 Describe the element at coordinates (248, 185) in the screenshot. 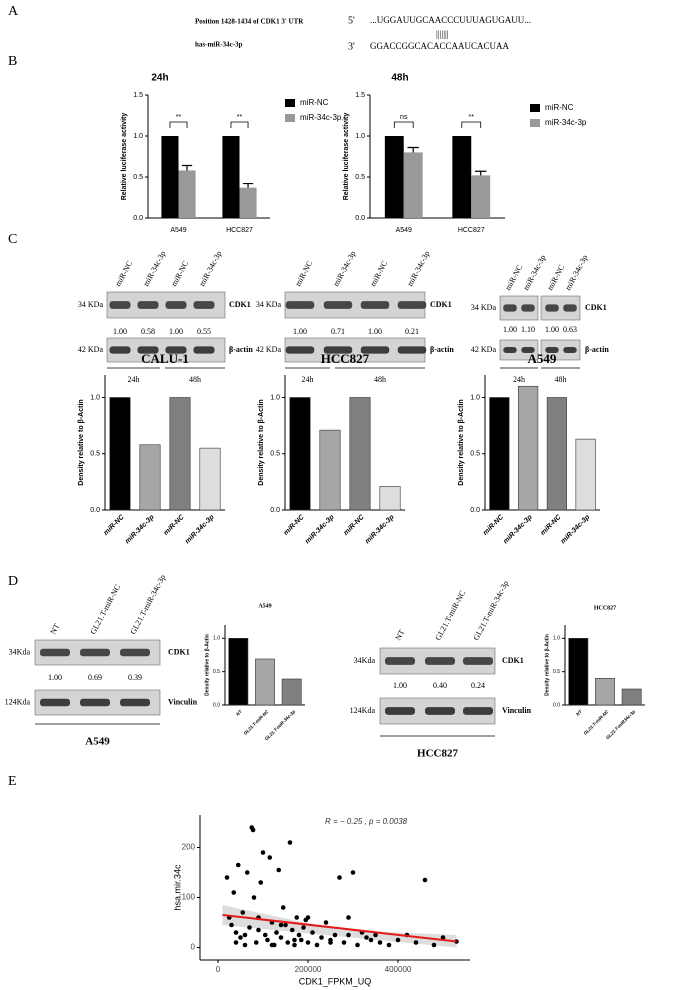

I see `error-bar` at that location.